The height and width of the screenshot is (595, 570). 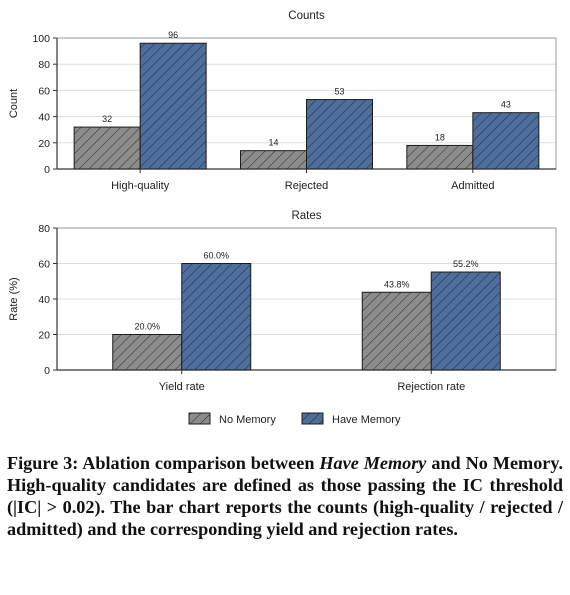 I want to click on data-label: 14, so click(x=273, y=143).